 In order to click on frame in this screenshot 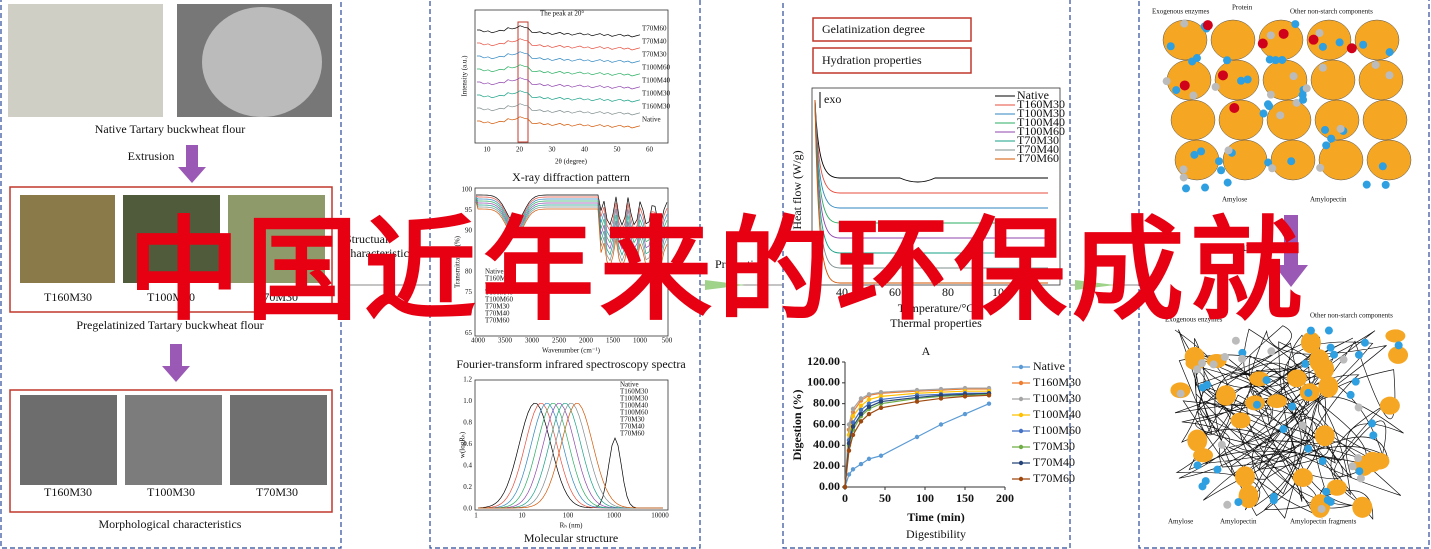, I will do `click(892, 60)`.